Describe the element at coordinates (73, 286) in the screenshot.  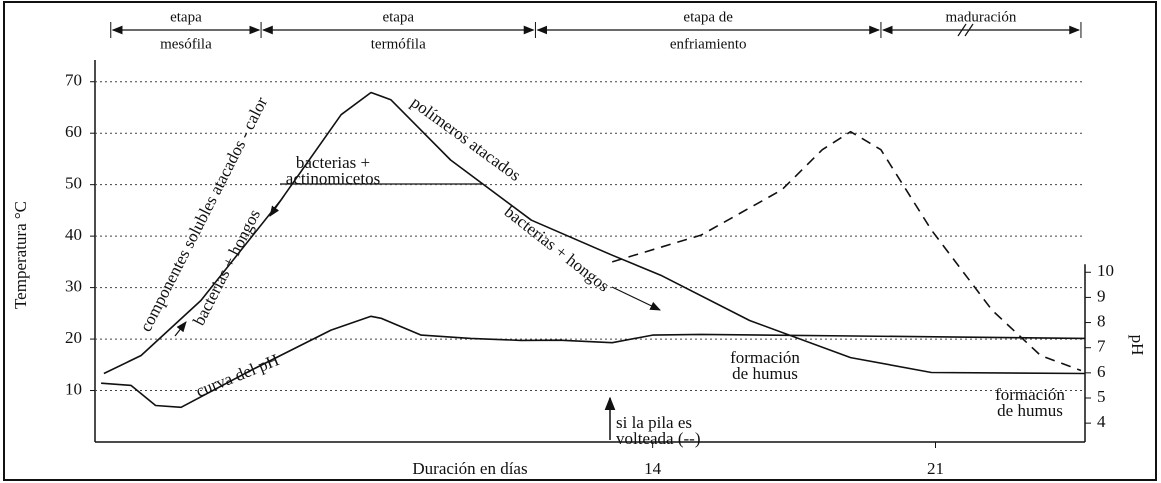
I see `y-tick-label: 30` at that location.